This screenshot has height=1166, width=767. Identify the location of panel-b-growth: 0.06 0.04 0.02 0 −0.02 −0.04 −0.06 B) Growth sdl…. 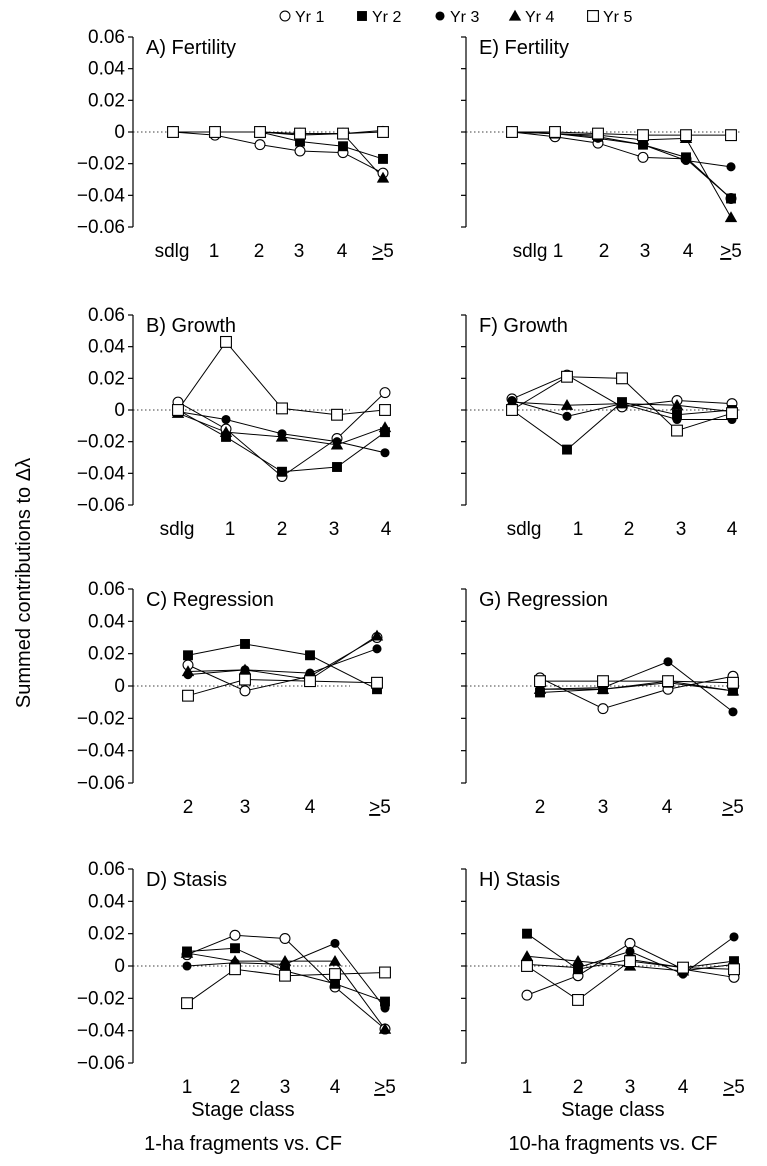
(234, 422).